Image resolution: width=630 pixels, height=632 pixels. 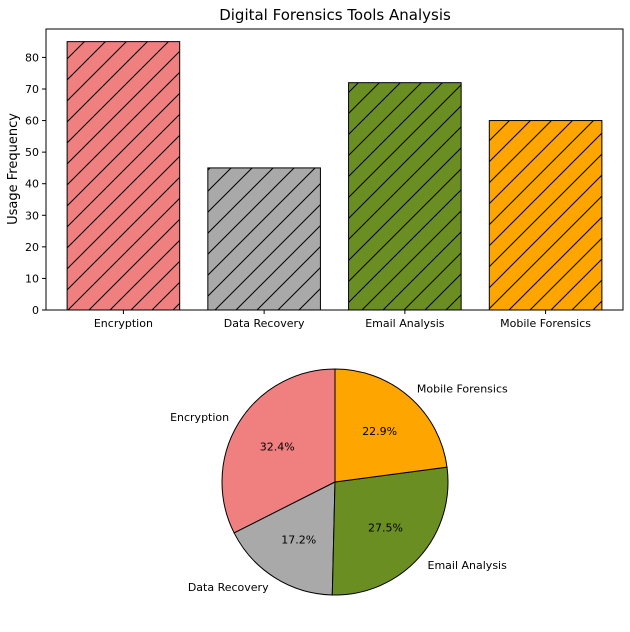 I want to click on x-tick-label: Encryption, so click(x=123, y=323).